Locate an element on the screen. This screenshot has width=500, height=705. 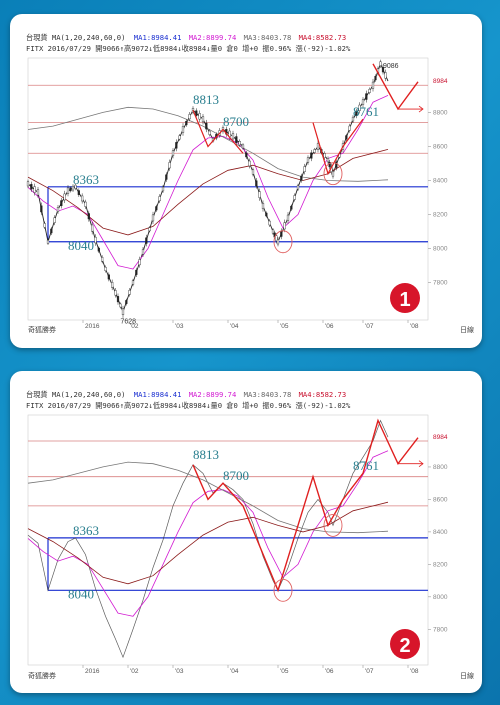
low-marker-circle is located at coordinates (283, 242).